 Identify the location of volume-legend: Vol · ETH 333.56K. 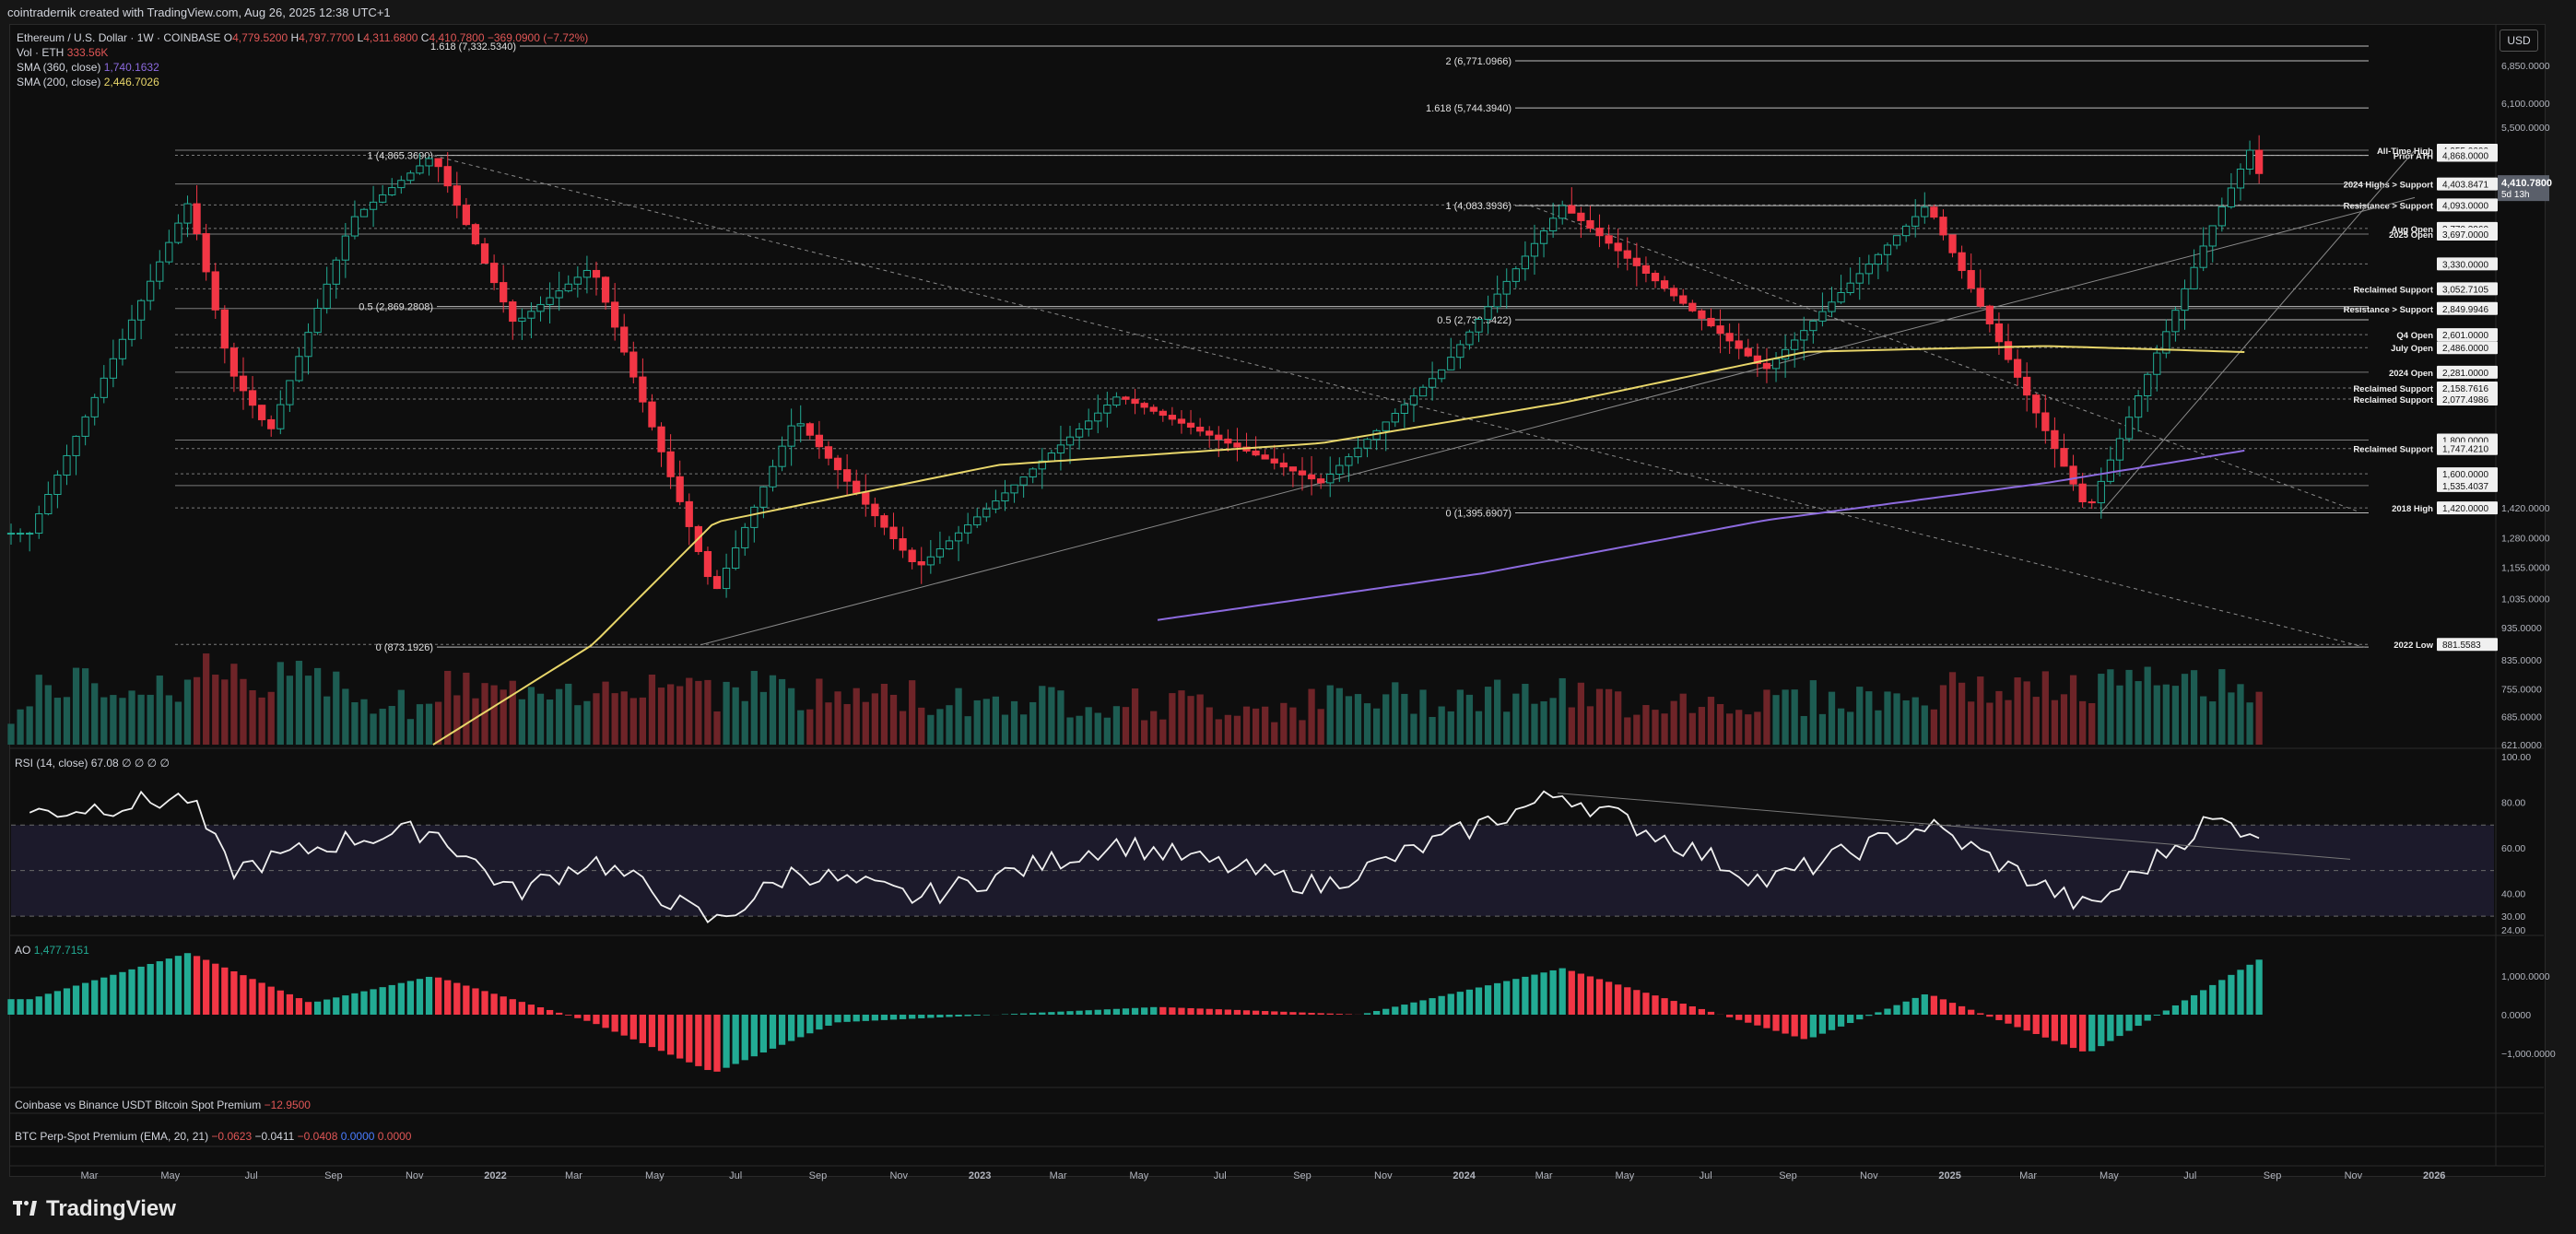
(63, 52).